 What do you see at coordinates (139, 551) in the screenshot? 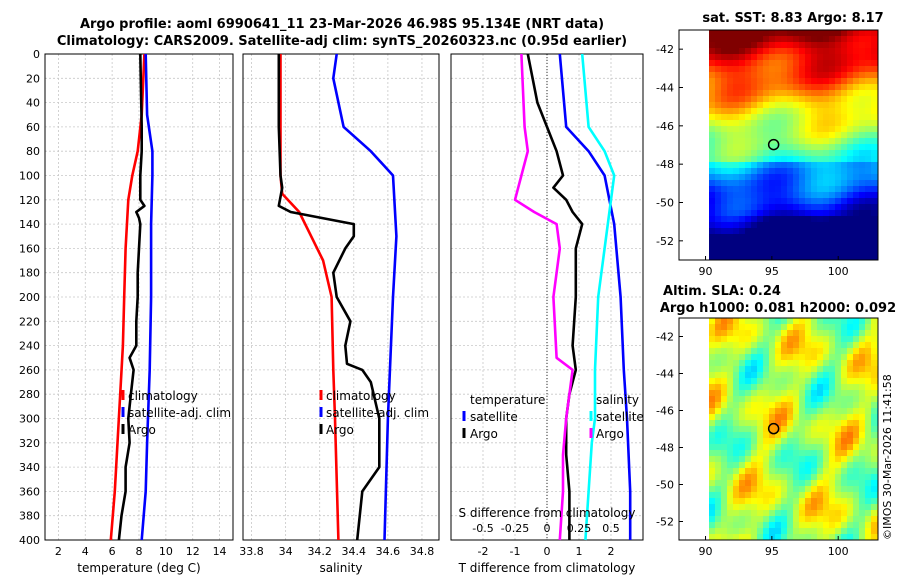
I see `x-tick-label: 8` at bounding box center [139, 551].